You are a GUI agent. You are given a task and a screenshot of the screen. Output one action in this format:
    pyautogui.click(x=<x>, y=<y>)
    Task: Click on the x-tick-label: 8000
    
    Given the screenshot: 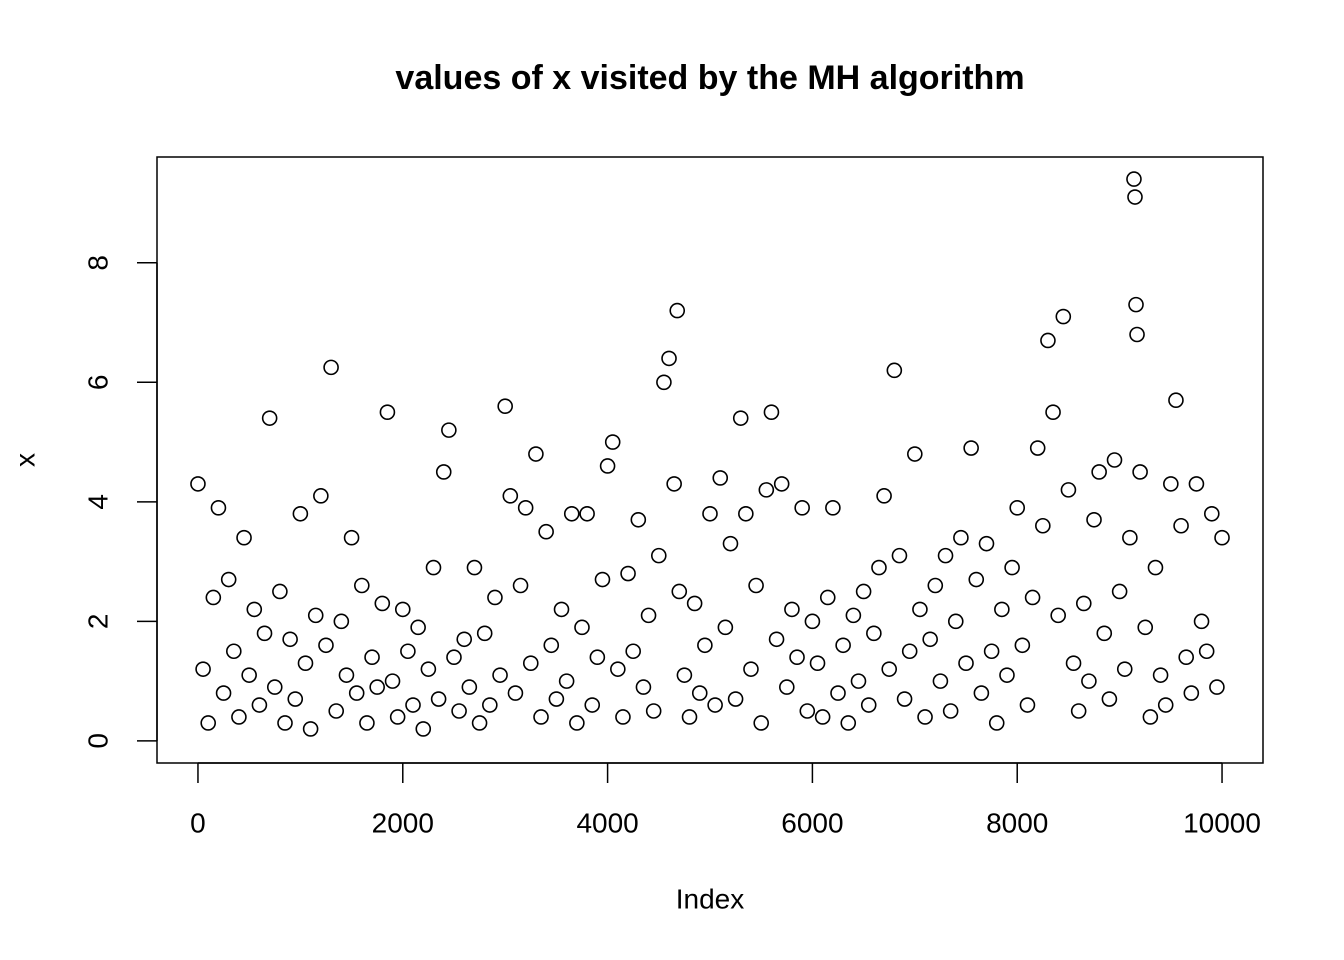 What is the action you would take?
    pyautogui.click(x=1017, y=822)
    